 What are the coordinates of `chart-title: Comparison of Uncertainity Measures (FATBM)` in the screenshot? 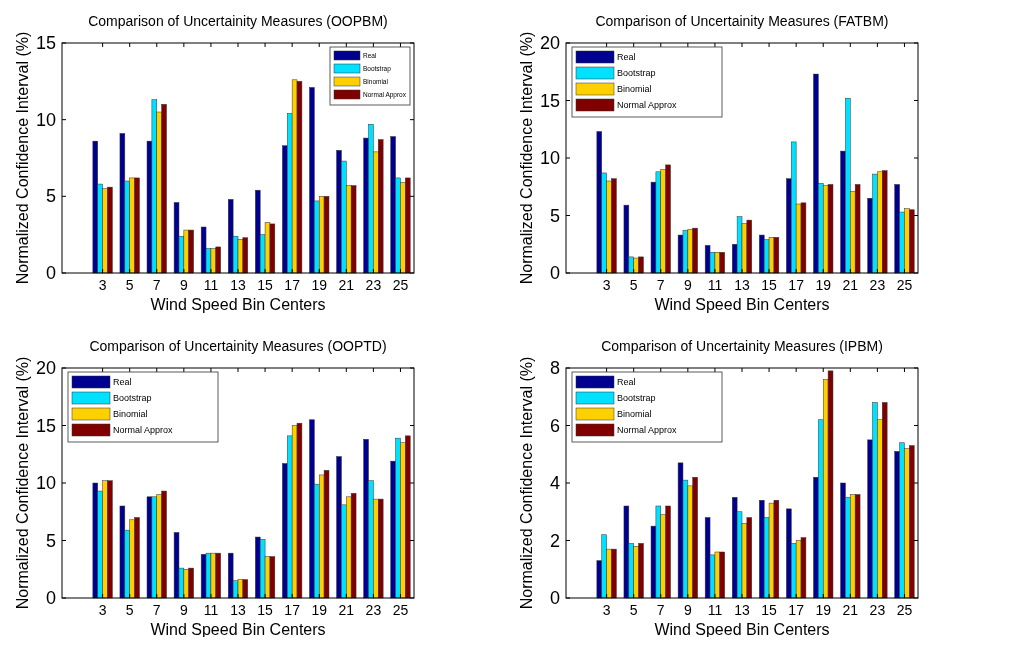 It's located at (742, 21).